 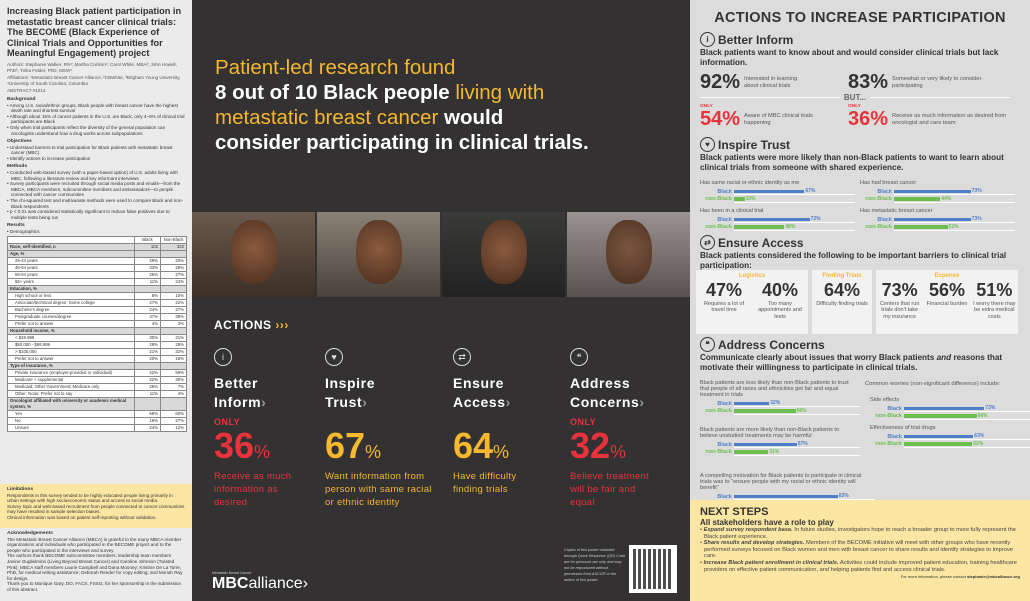 I want to click on list-item: Demographics, so click(x=96, y=232).